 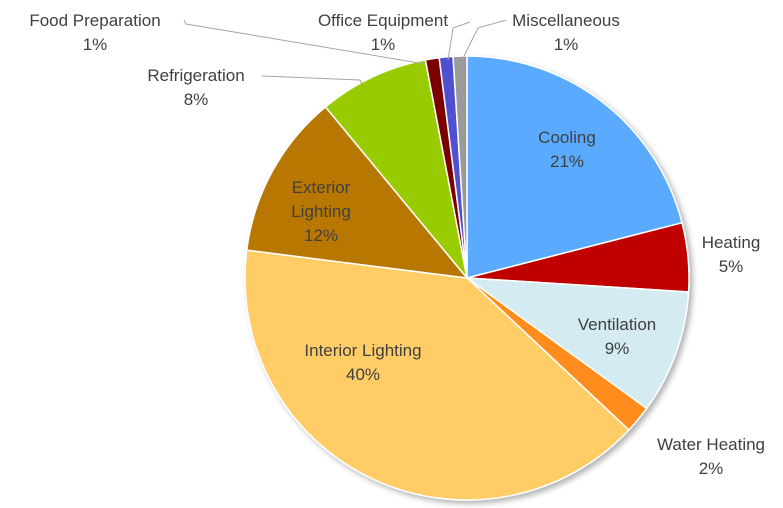 What do you see at coordinates (711, 468) in the screenshot?
I see `value-label: 2%` at bounding box center [711, 468].